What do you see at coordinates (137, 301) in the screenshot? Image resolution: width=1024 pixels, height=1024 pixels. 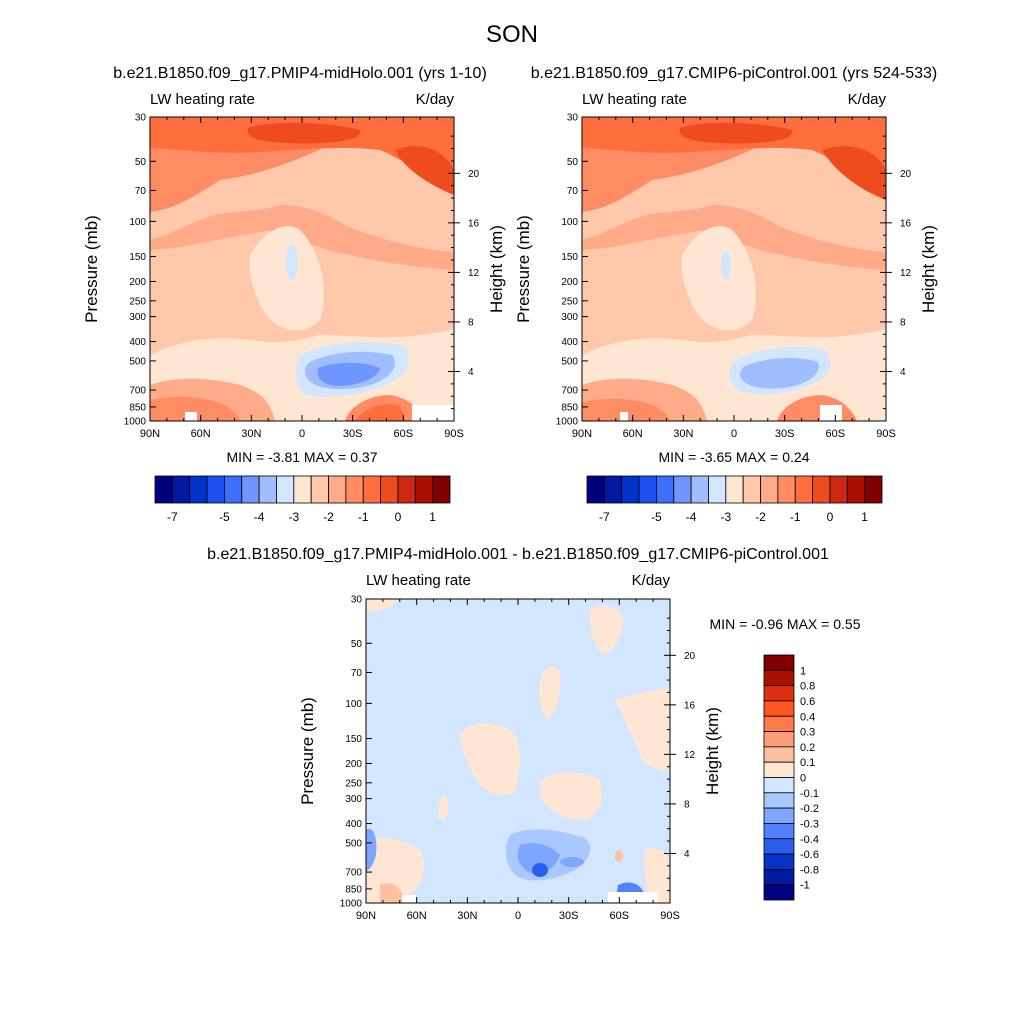 I see `y-tick-label: 250` at bounding box center [137, 301].